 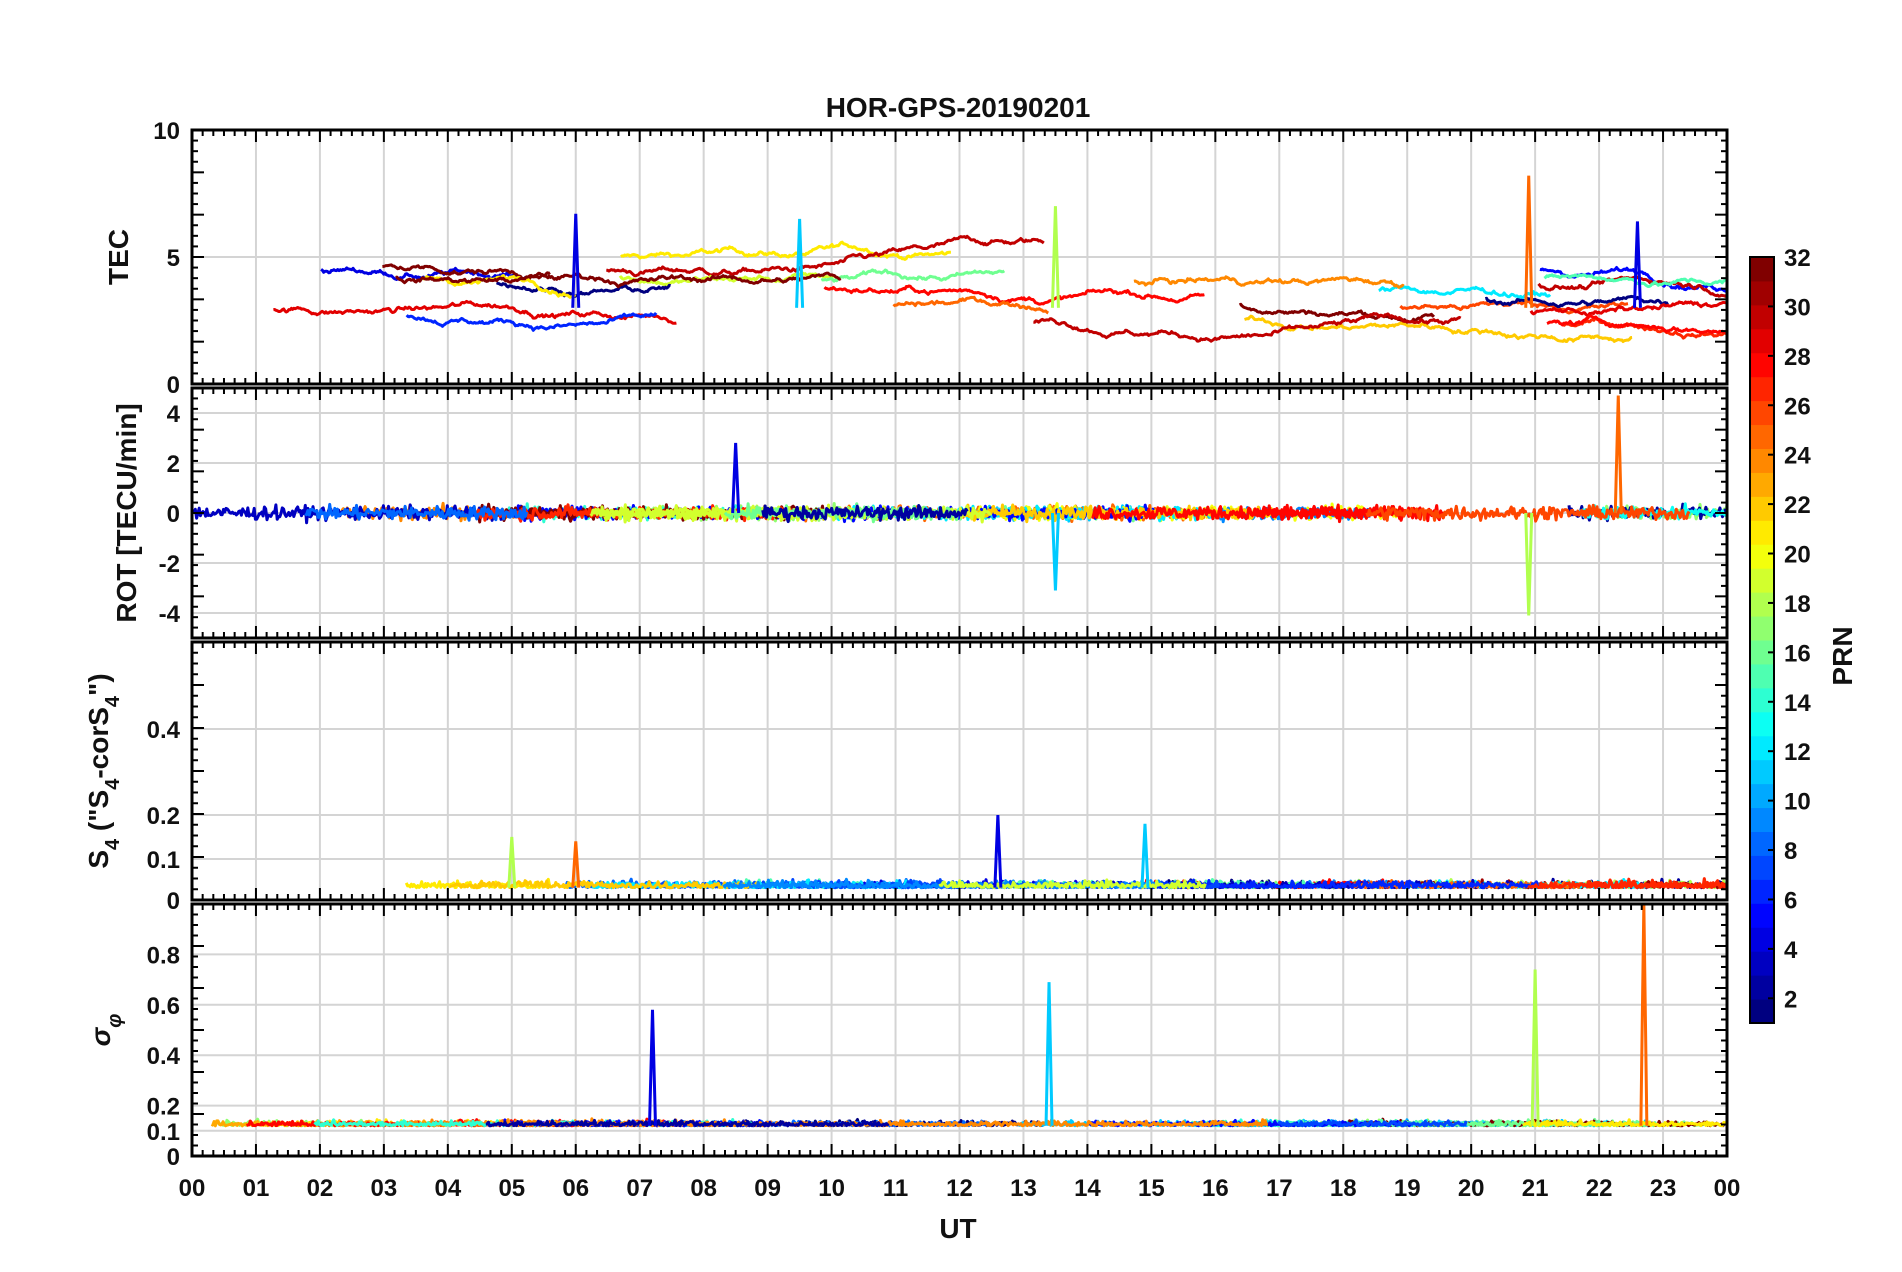 I want to click on x-tick-label: 06, so click(x=575, y=1188).